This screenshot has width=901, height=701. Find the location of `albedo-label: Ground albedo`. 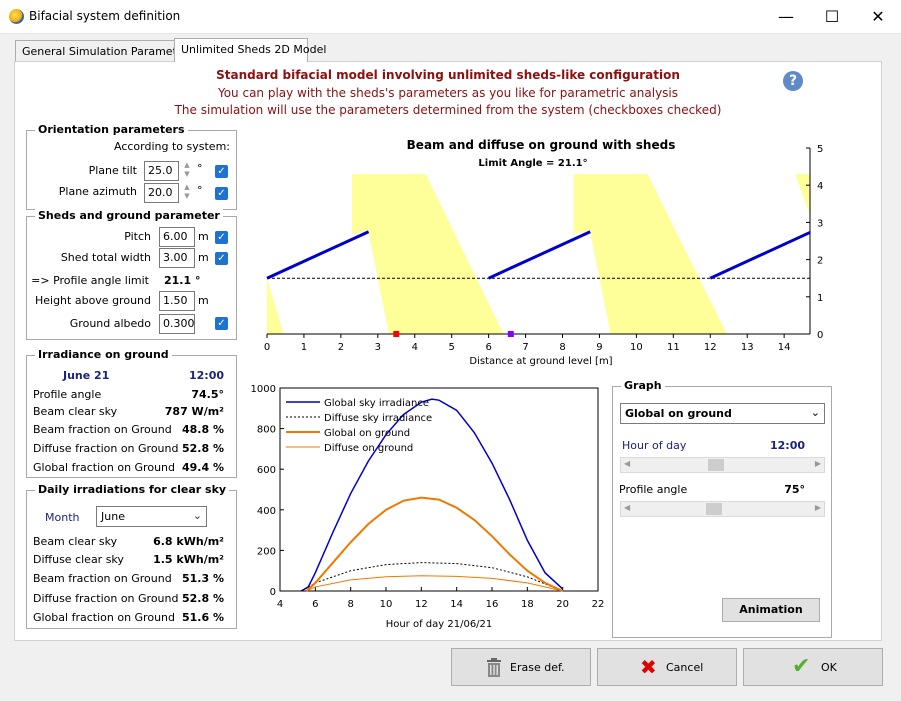

albedo-label: Ground albedo is located at coordinates (110, 323).